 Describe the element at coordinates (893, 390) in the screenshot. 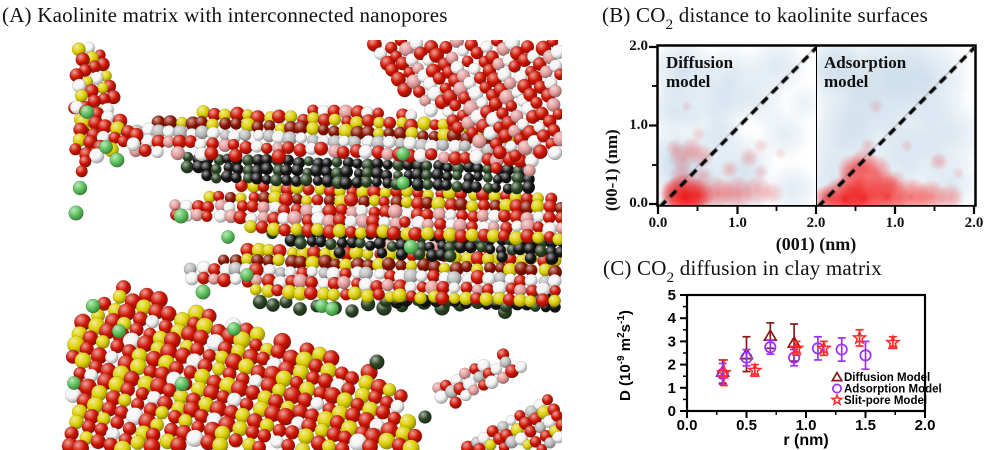

I see `legend-entry: Adsorption Model` at that location.